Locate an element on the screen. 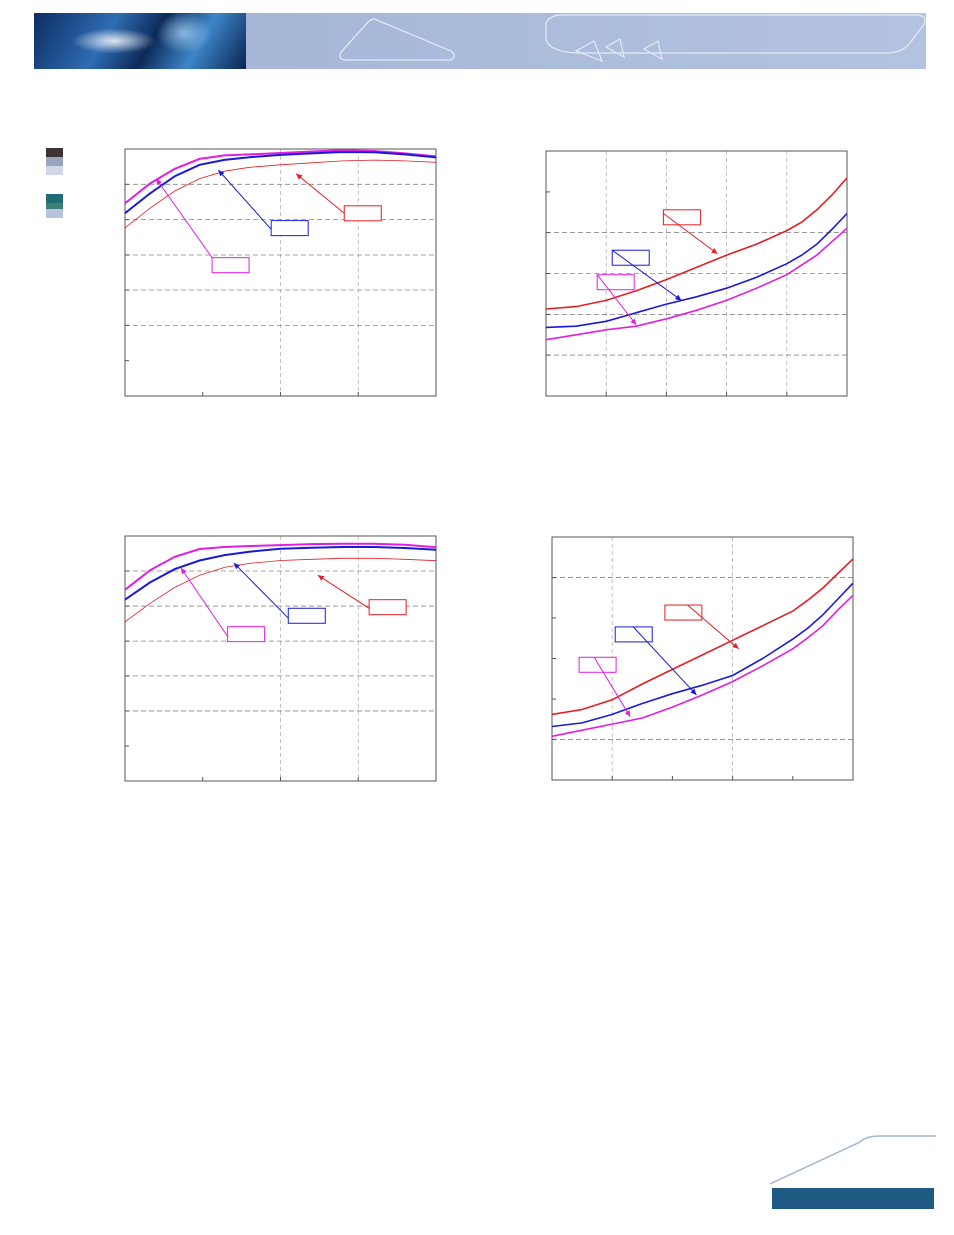 This screenshot has height=1235, width=954. chart-bottom-right is located at coordinates (702, 658).